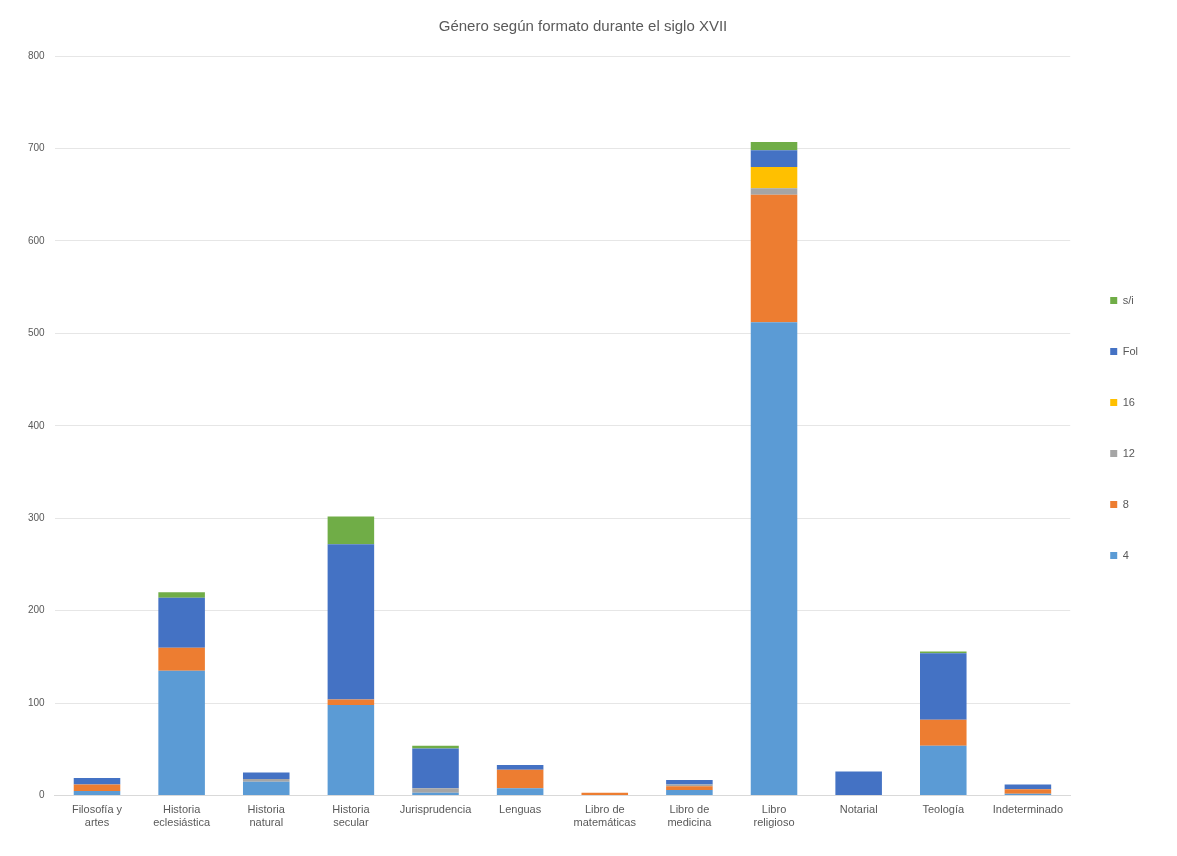 Image resolution: width=1177 pixels, height=856 pixels. I want to click on y-tick-label: 600, so click(37, 240).